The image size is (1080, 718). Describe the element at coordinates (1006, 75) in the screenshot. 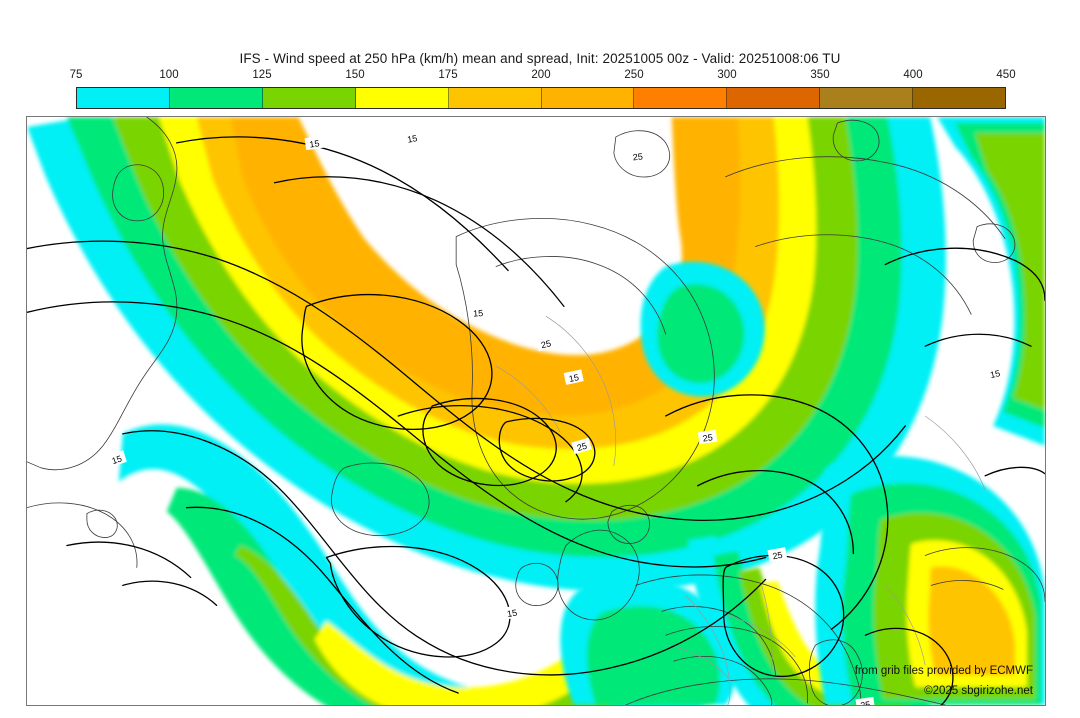

I see `colorbar-tick-label: 450` at that location.